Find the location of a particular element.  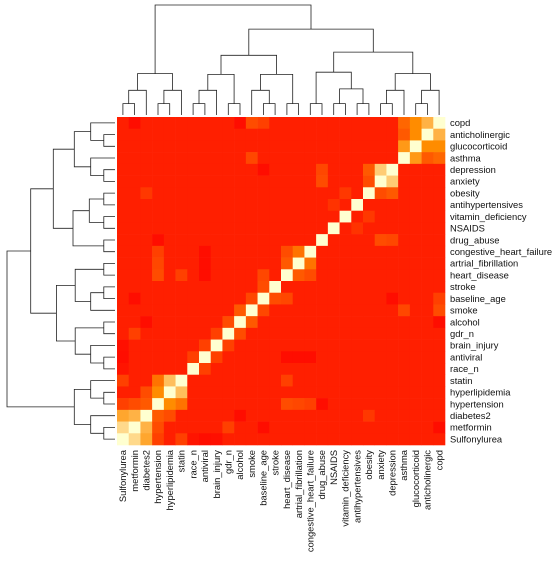

heatmap-cell-anticholinergic-artrial_fibrillation is located at coordinates (298, 134).